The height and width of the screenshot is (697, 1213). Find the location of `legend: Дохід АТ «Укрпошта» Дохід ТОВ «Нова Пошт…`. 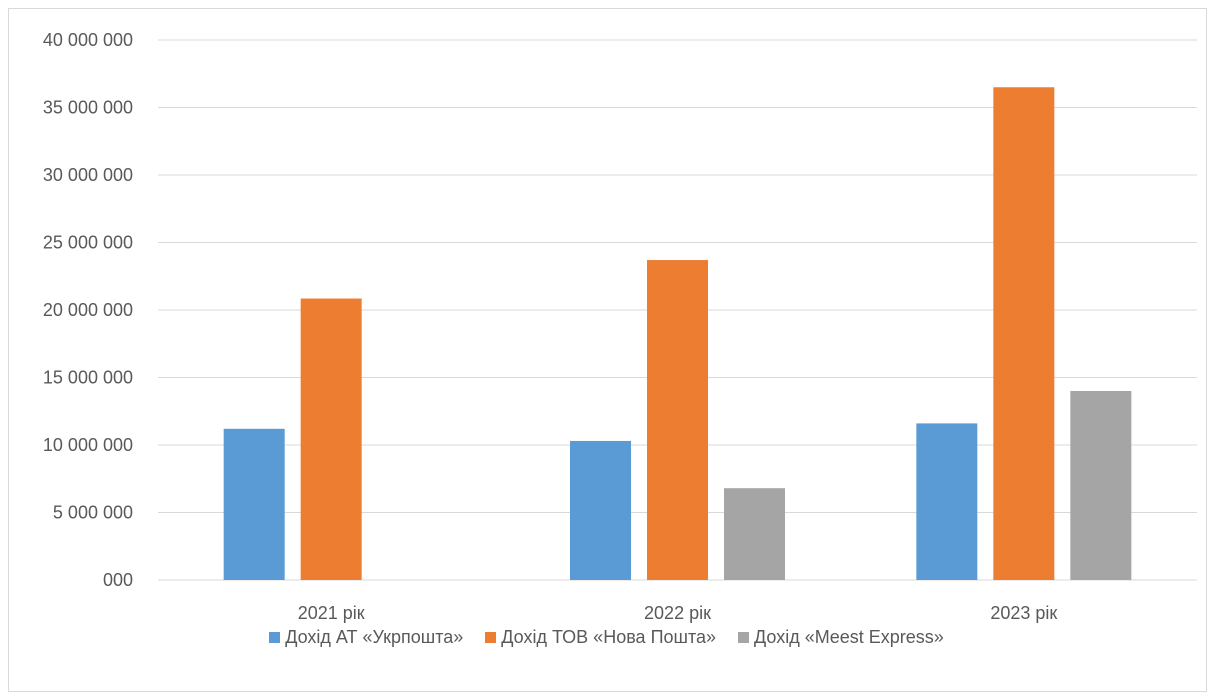

legend: Дохід АТ «Укрпошта» Дохід ТОВ «Нова Пошт… is located at coordinates (606, 637).